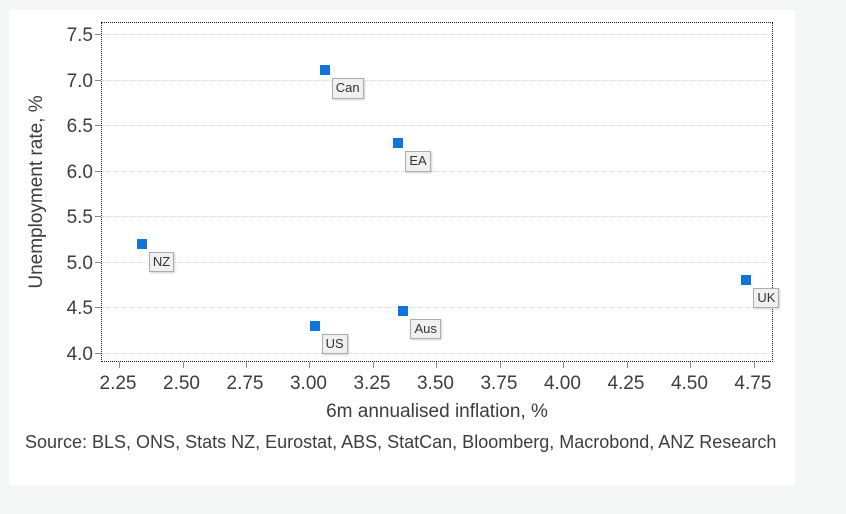 The height and width of the screenshot is (514, 846). Describe the element at coordinates (691, 365) in the screenshot. I see `x-tick-4.50` at that location.